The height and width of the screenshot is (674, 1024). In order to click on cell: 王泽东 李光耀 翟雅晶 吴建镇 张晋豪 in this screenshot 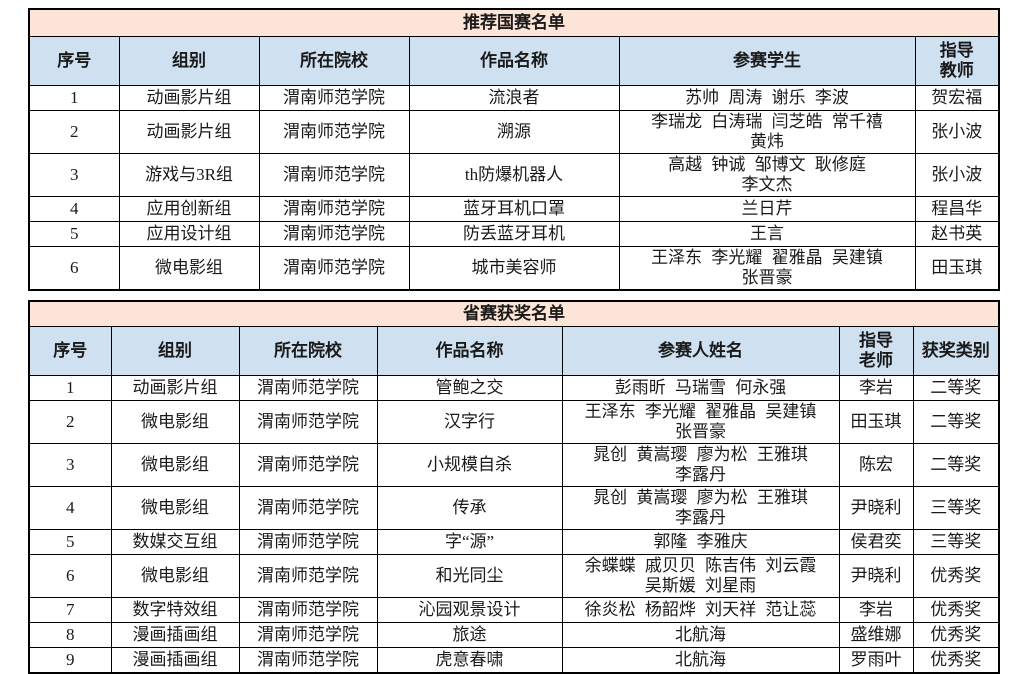, I will do `click(700, 422)`.